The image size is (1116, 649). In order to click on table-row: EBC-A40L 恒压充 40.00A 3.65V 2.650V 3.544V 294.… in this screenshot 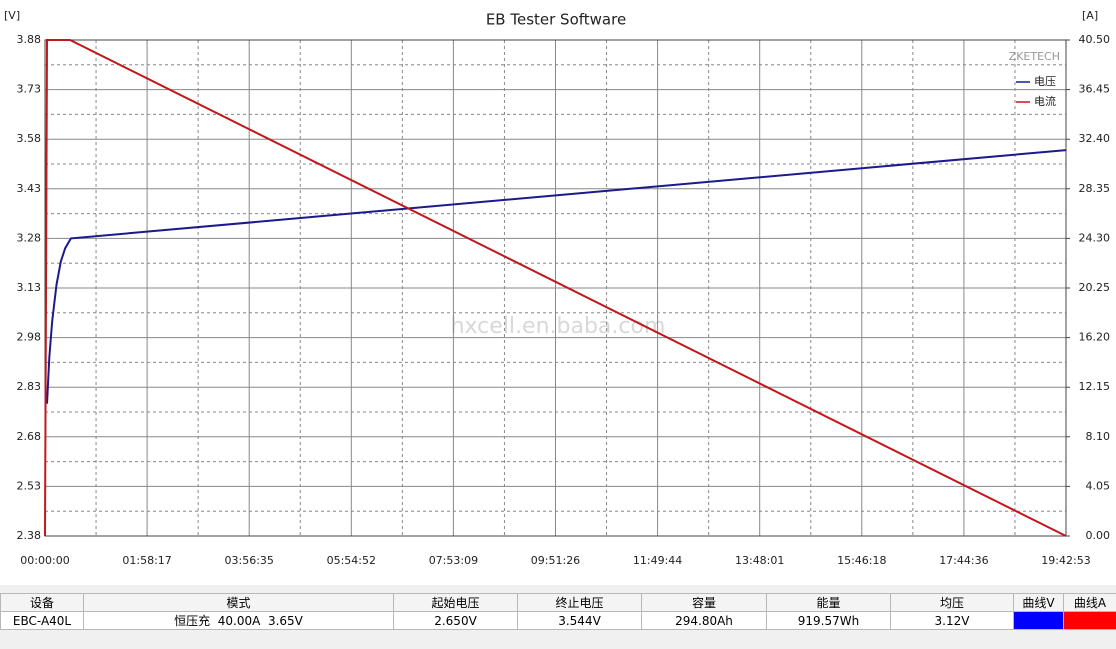, I will do `click(558, 620)`.